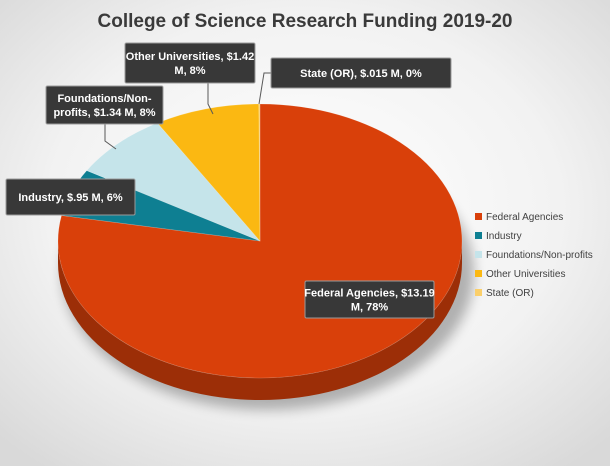 The height and width of the screenshot is (466, 610). What do you see at coordinates (539, 255) in the screenshot?
I see `legend-label: Foundations/Non-profits` at bounding box center [539, 255].